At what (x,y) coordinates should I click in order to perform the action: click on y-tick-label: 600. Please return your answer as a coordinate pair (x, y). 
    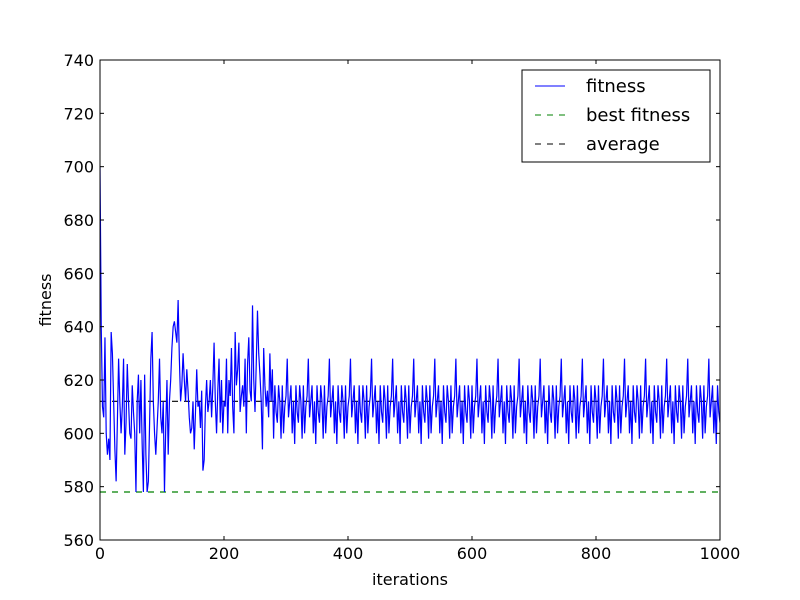
    Looking at the image, I should click on (78, 433).